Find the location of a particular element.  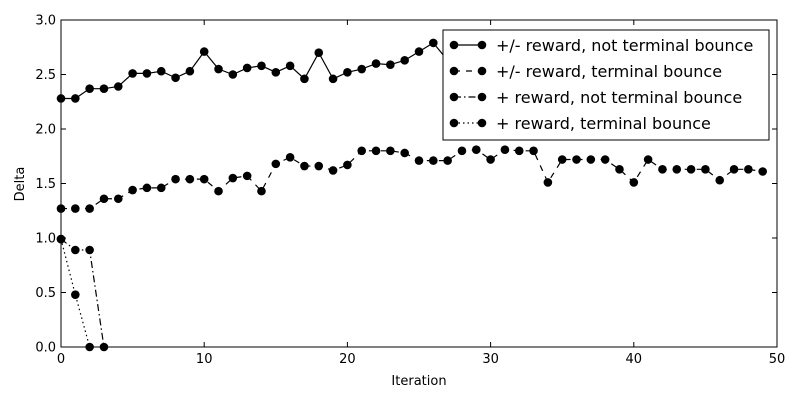

legend-box is located at coordinates (606, 85).